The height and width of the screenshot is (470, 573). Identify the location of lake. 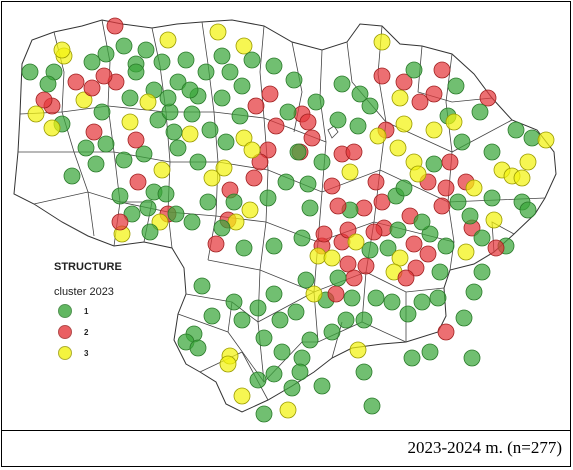
(333, 132).